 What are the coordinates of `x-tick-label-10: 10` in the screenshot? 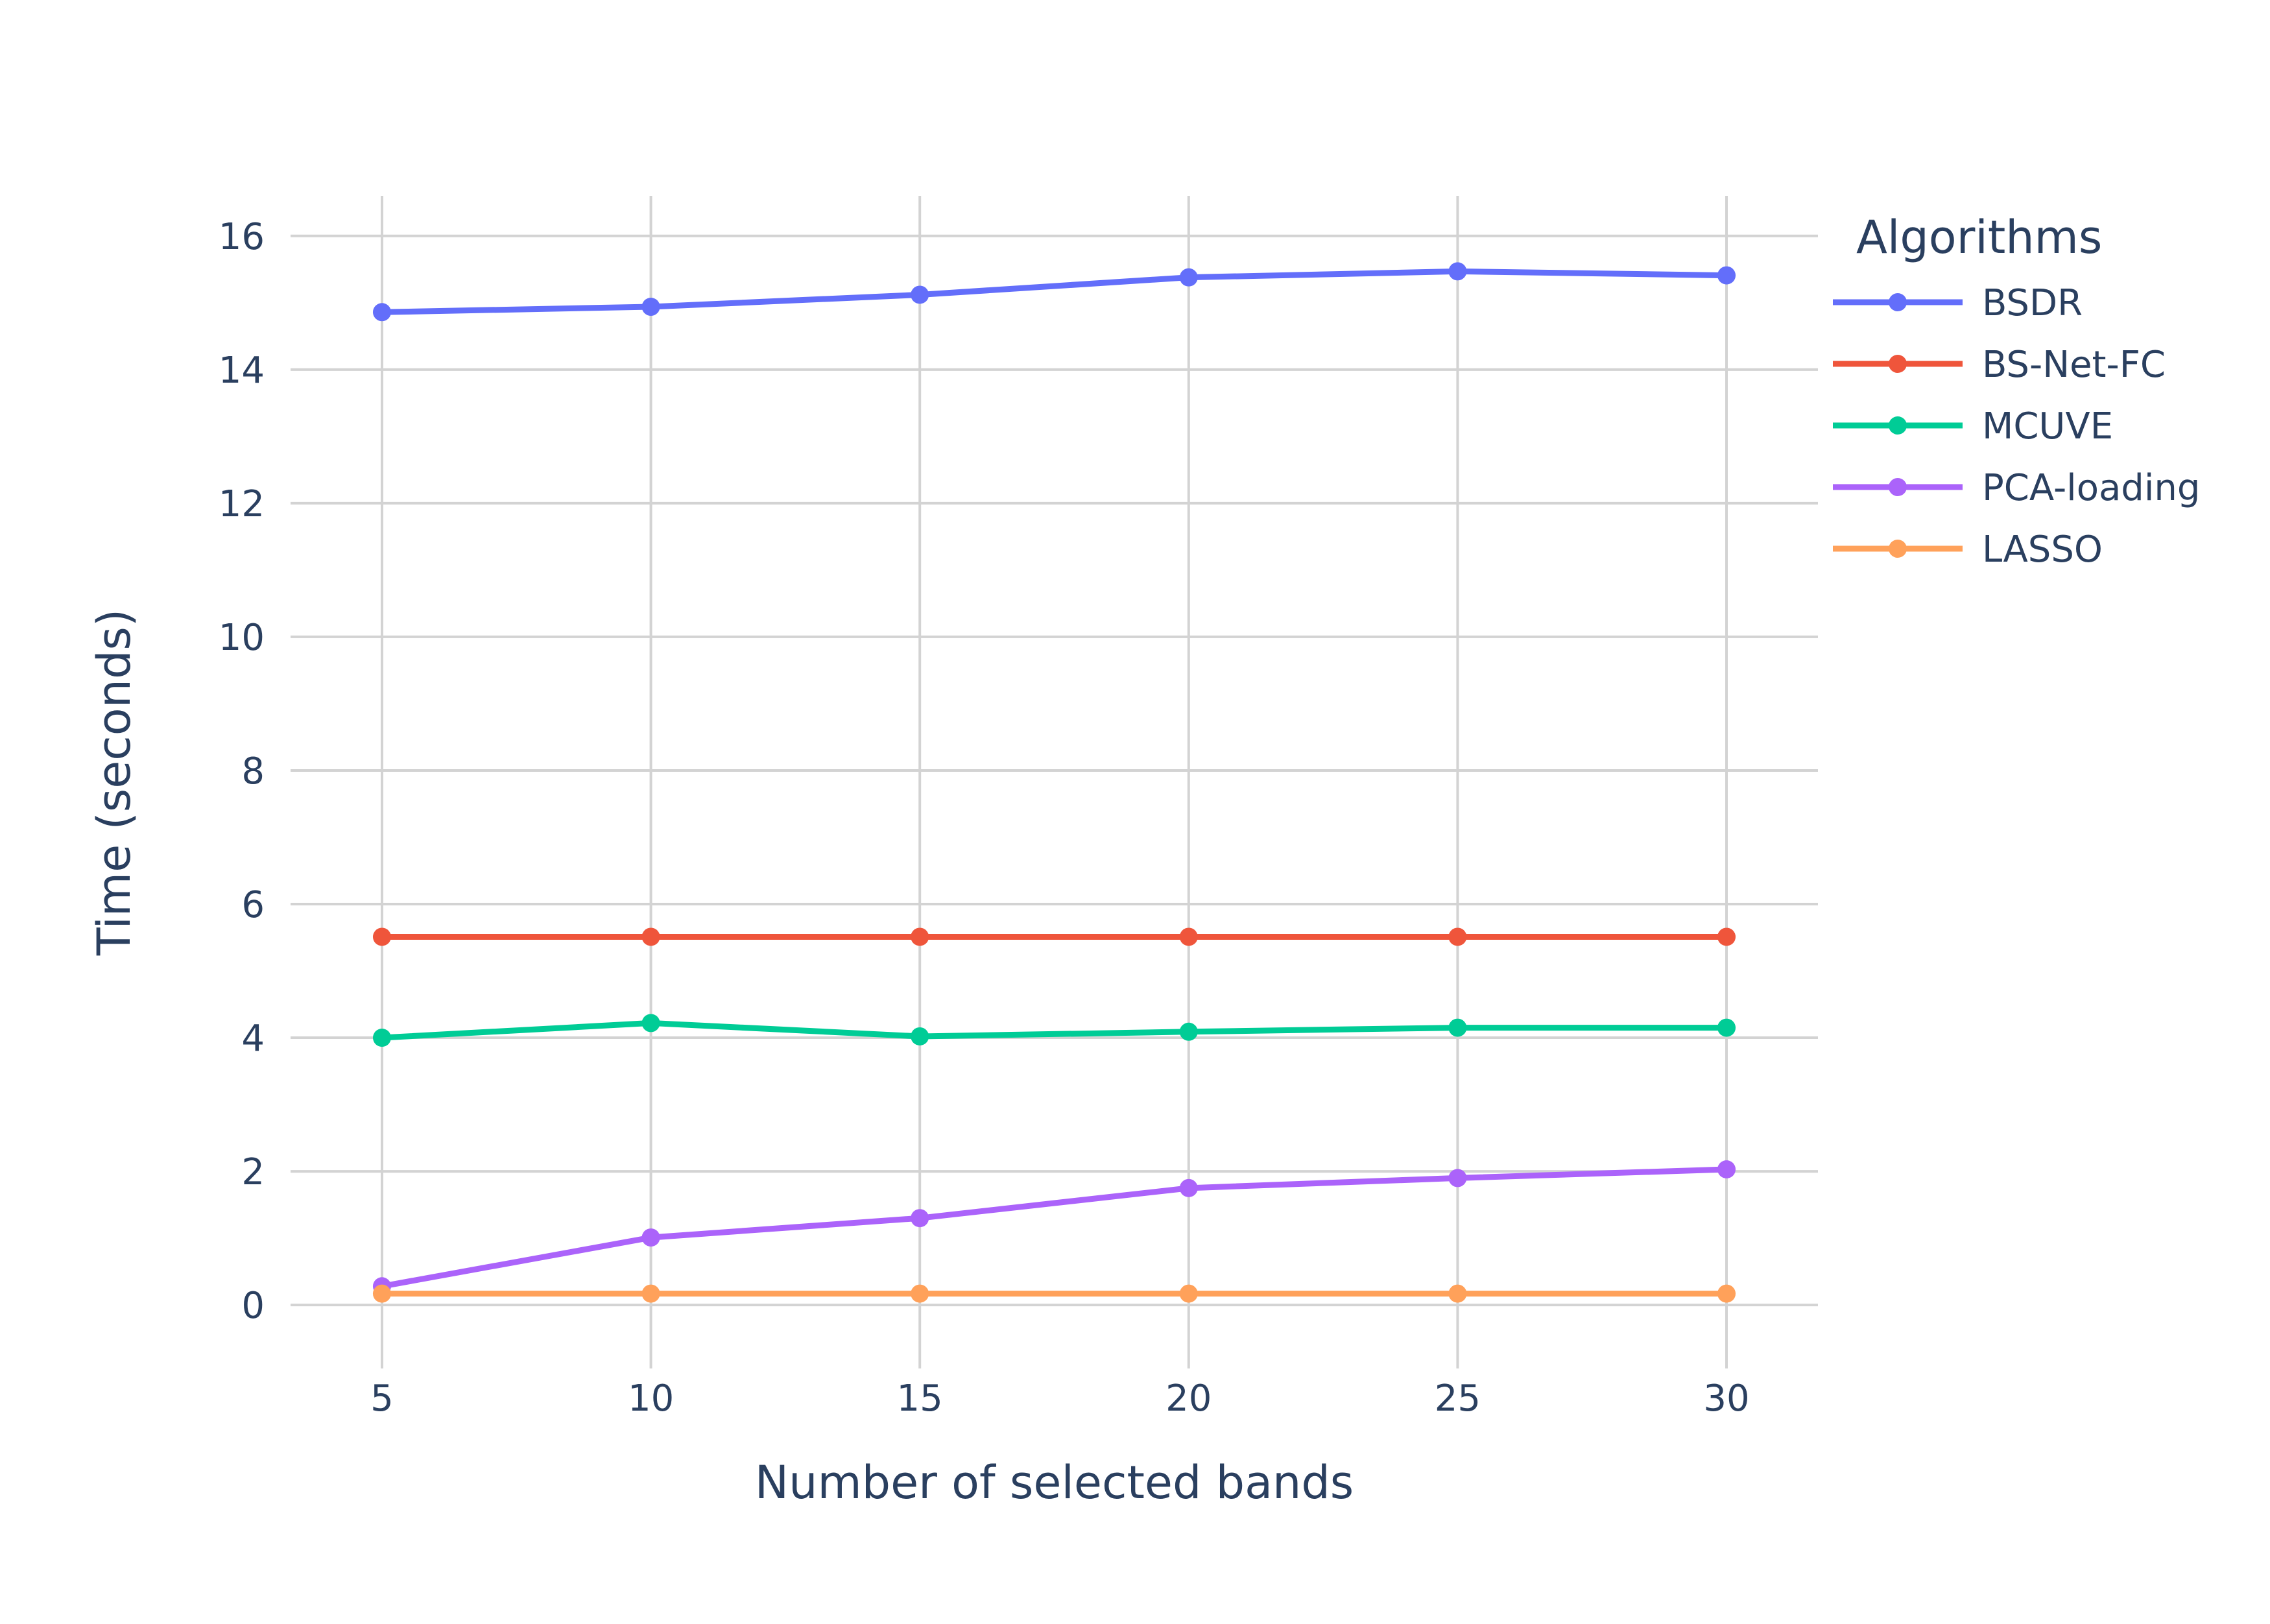 It's located at (651, 1399).